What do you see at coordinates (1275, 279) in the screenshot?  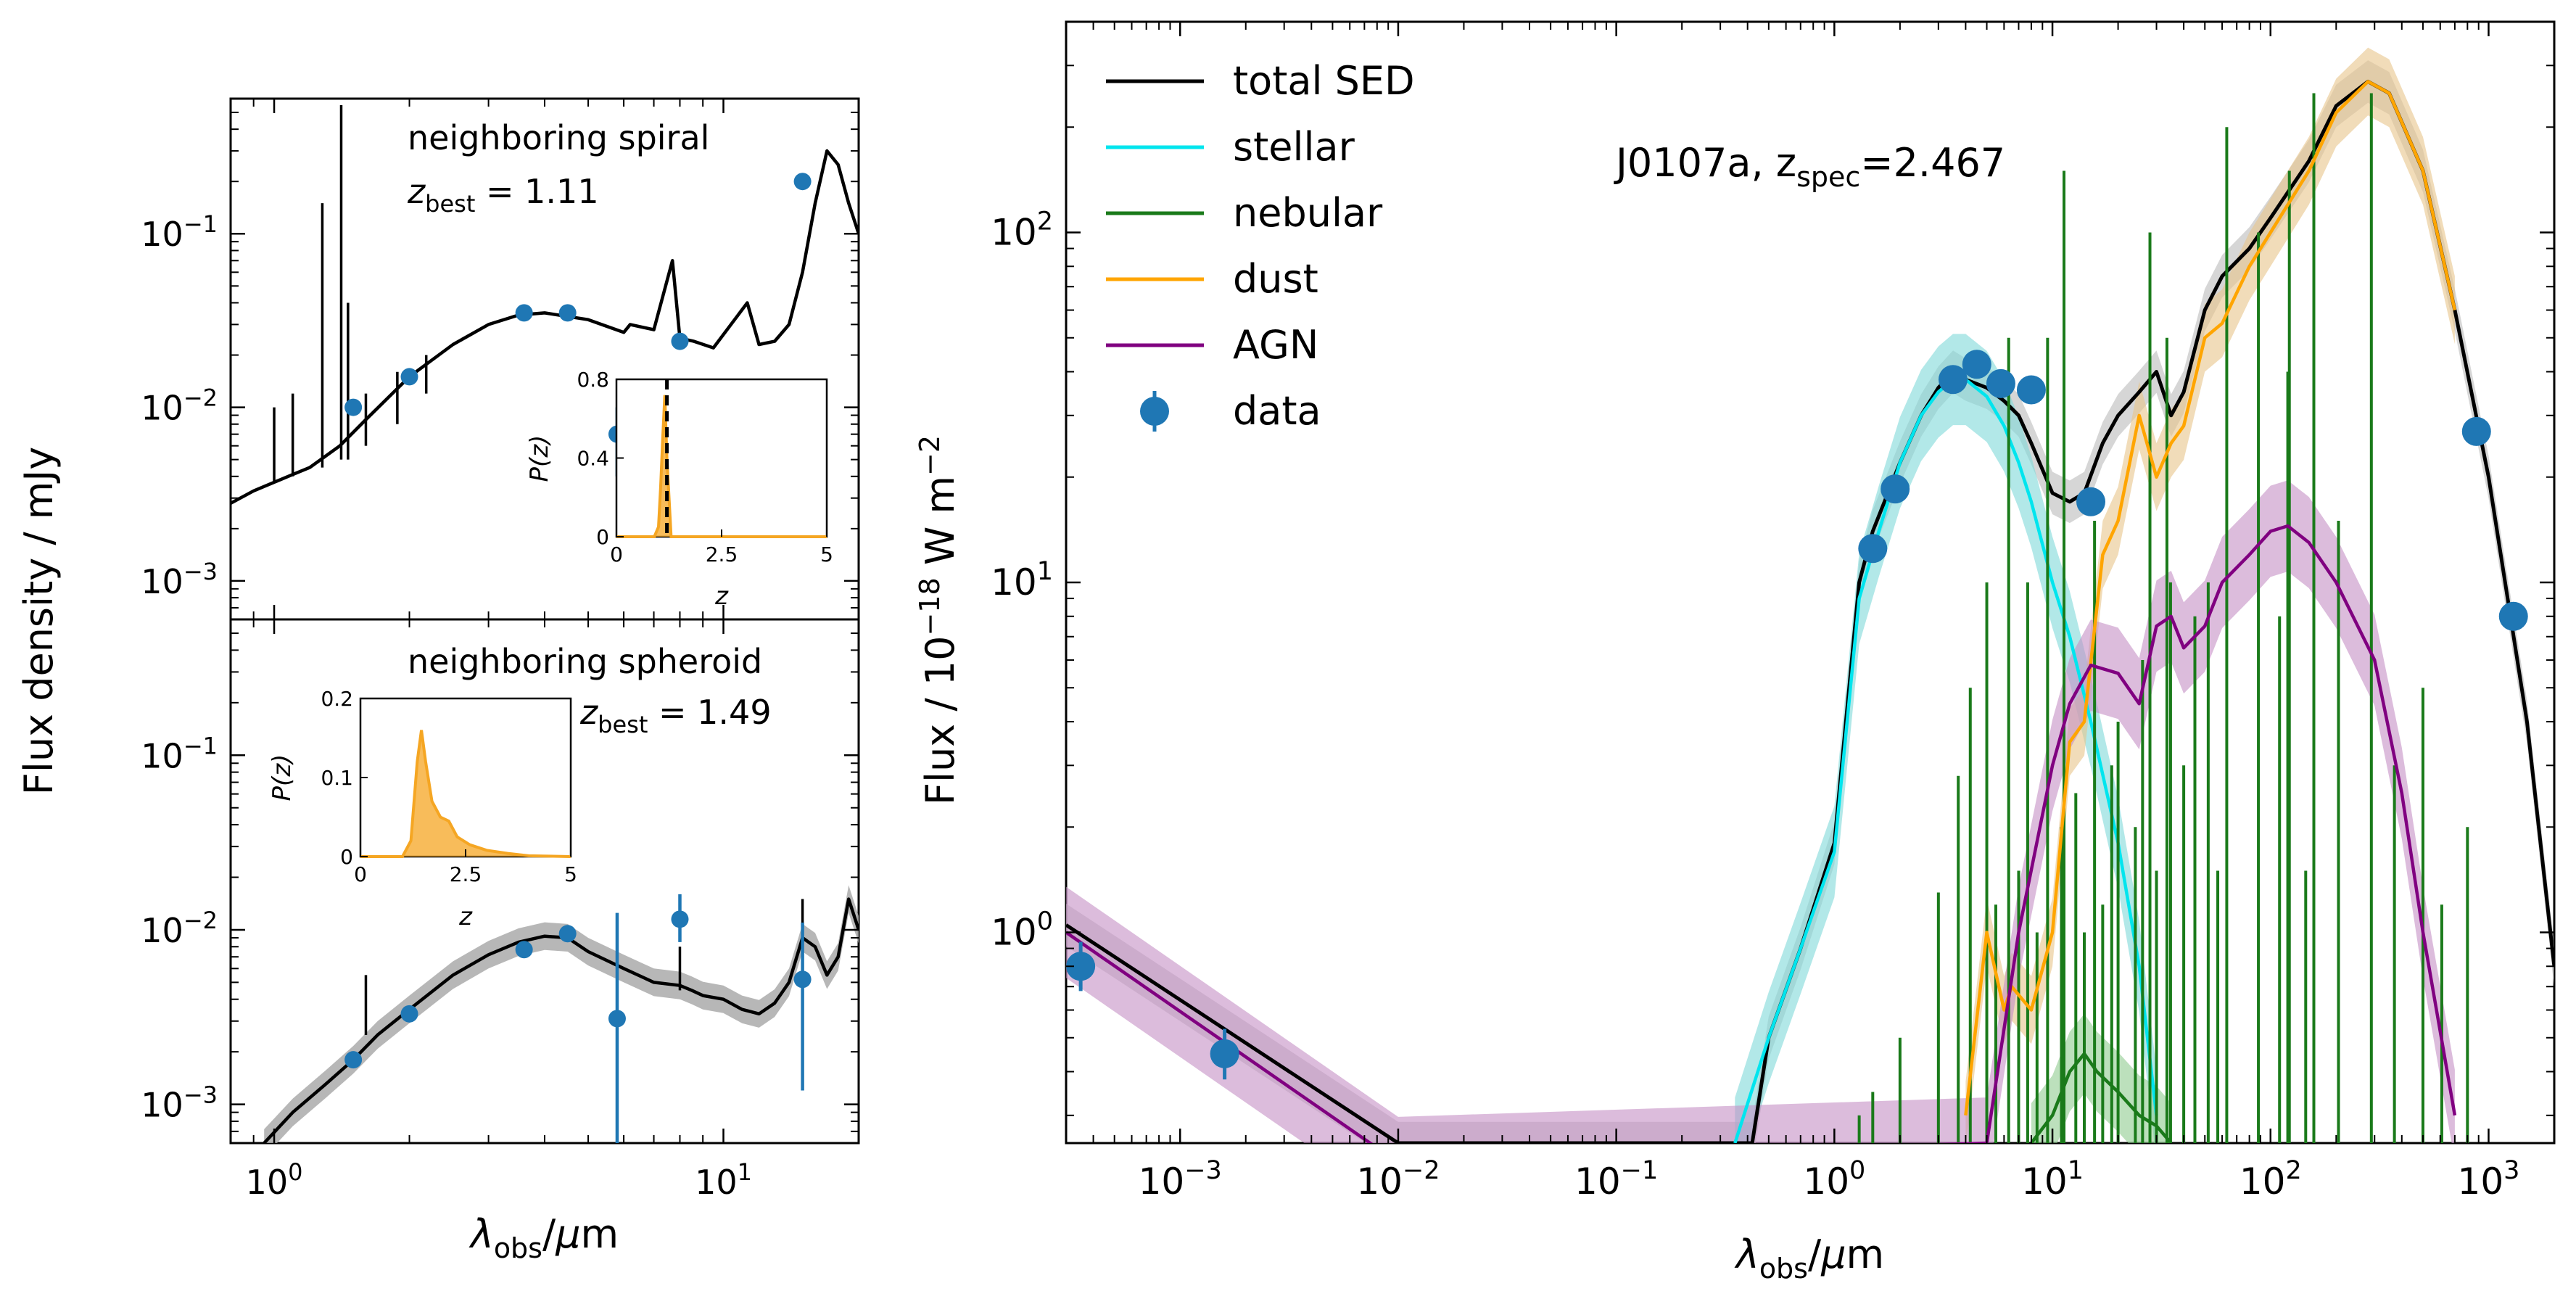 I see `legend-dust-label: dust` at bounding box center [1275, 279].